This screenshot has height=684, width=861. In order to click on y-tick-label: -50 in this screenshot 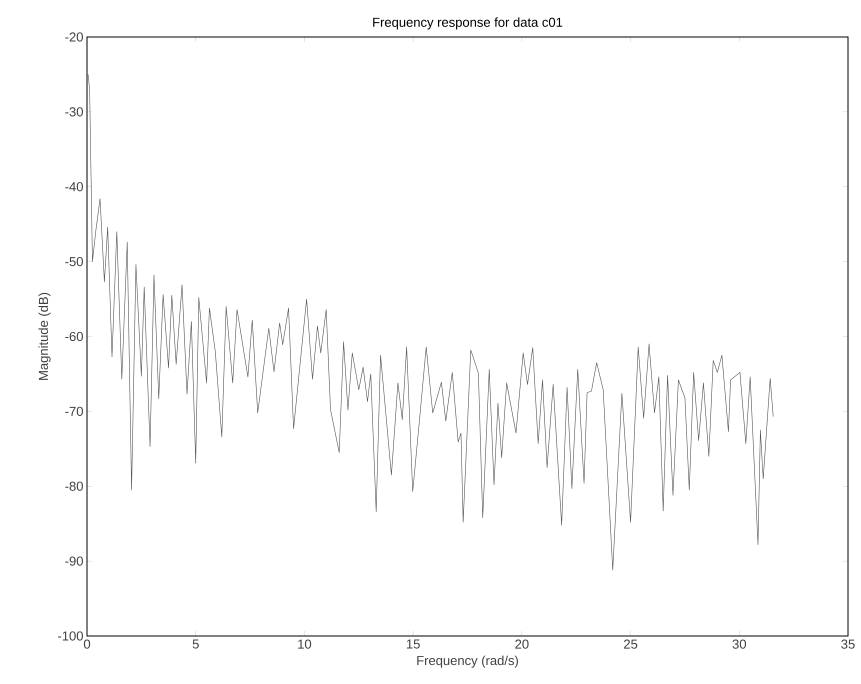, I will do `click(74, 261)`.